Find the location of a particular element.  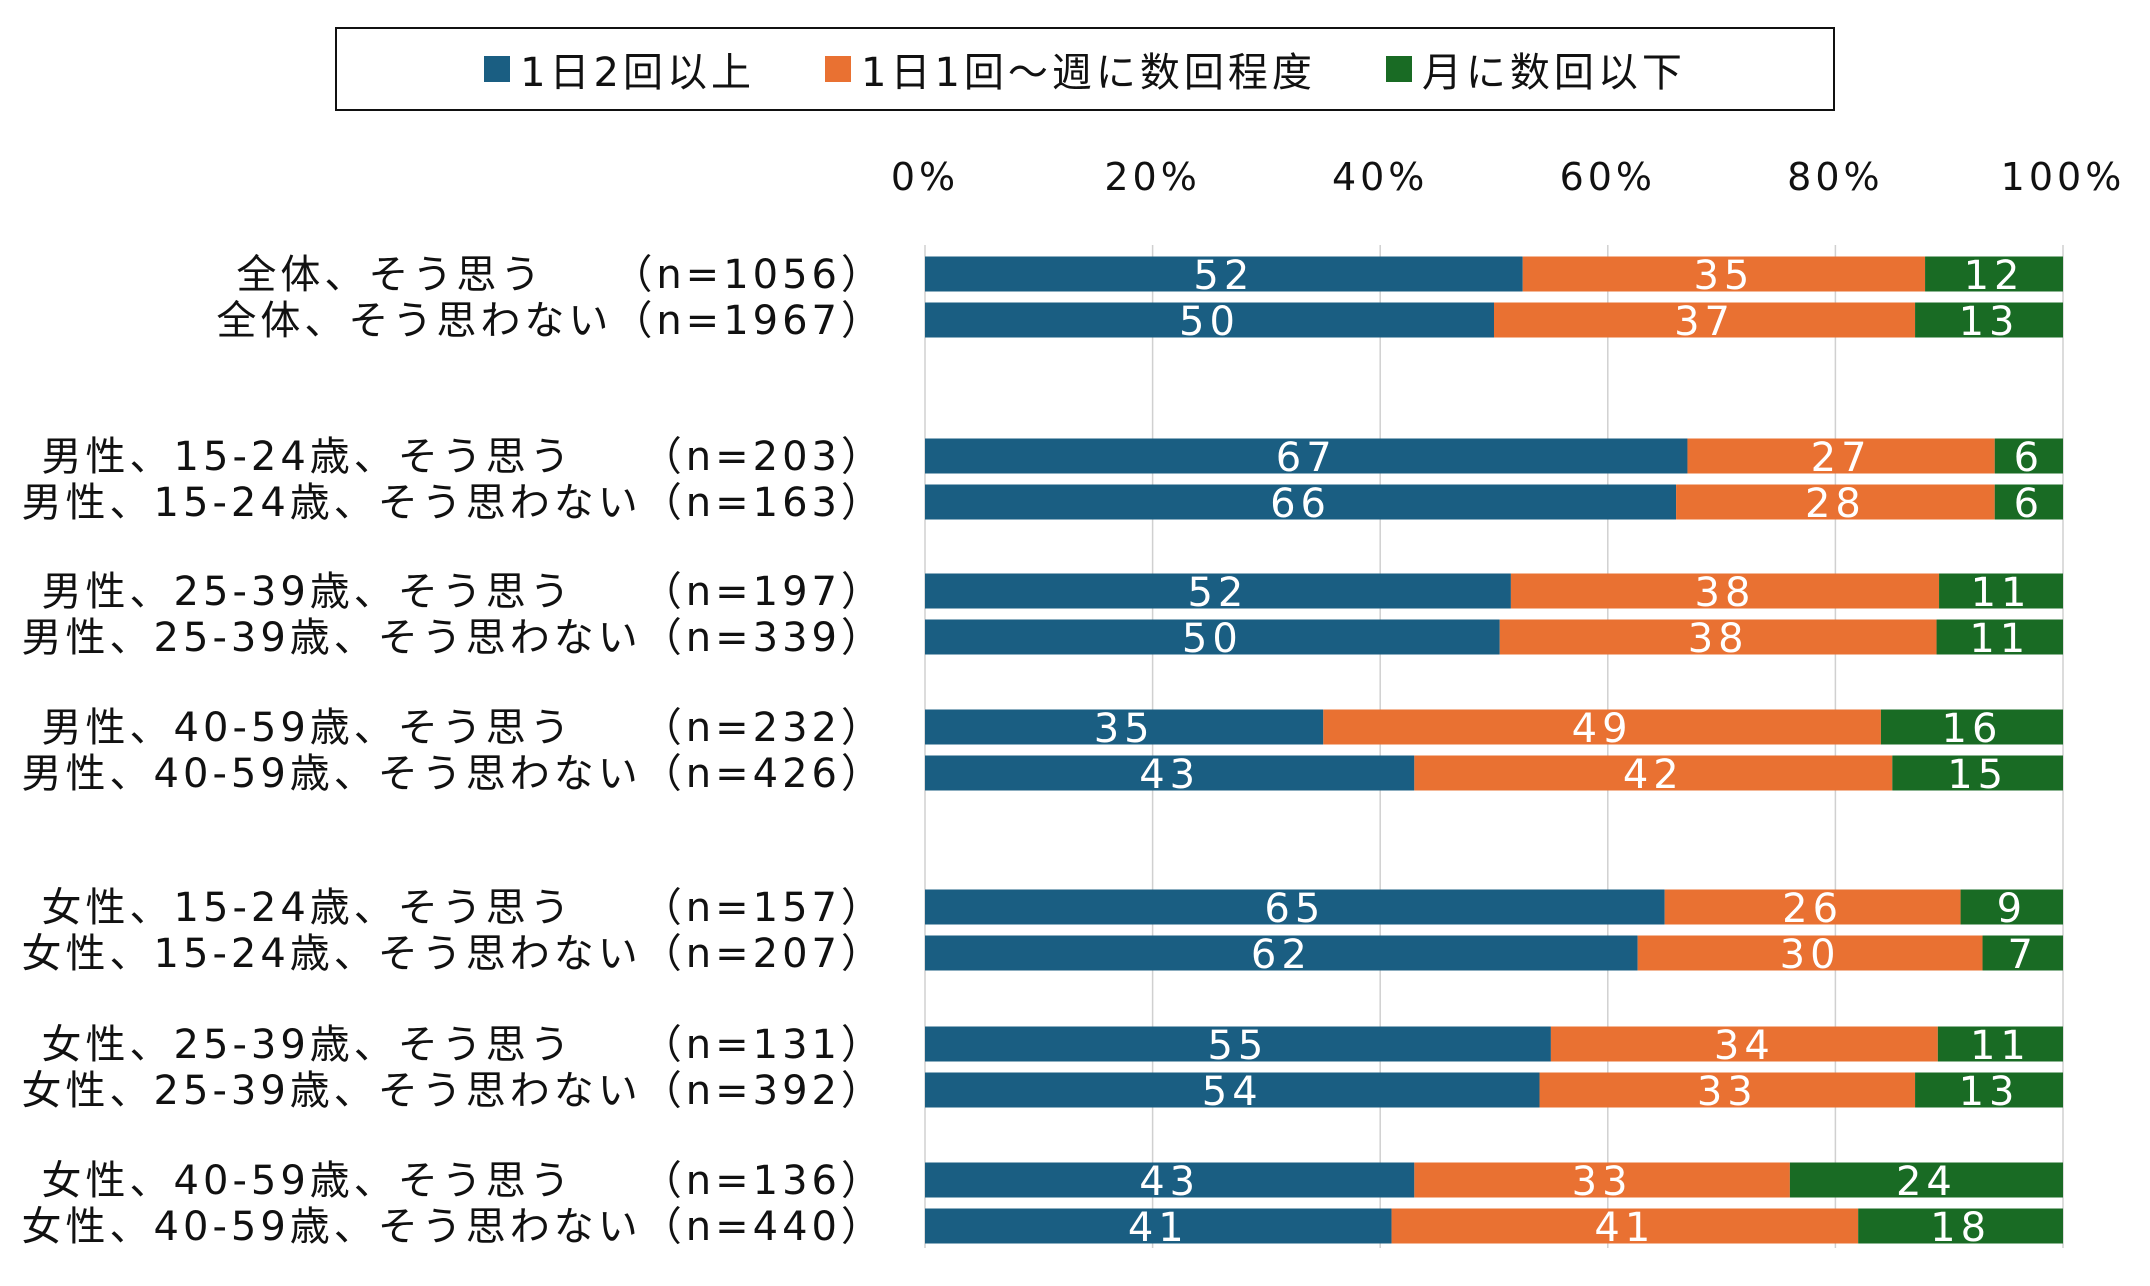

data-label-series-1: 35 is located at coordinates (1124, 729).